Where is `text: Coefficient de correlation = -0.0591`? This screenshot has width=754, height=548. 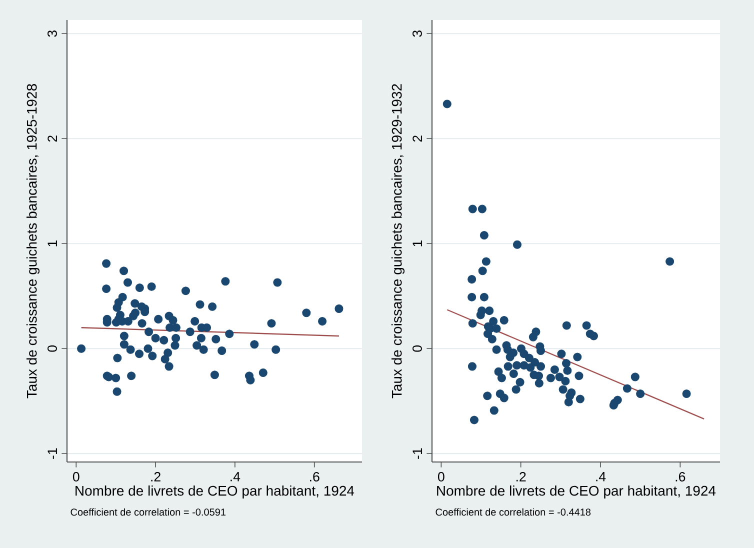 text: Coefficient de correlation = -0.0591 is located at coordinates (148, 512).